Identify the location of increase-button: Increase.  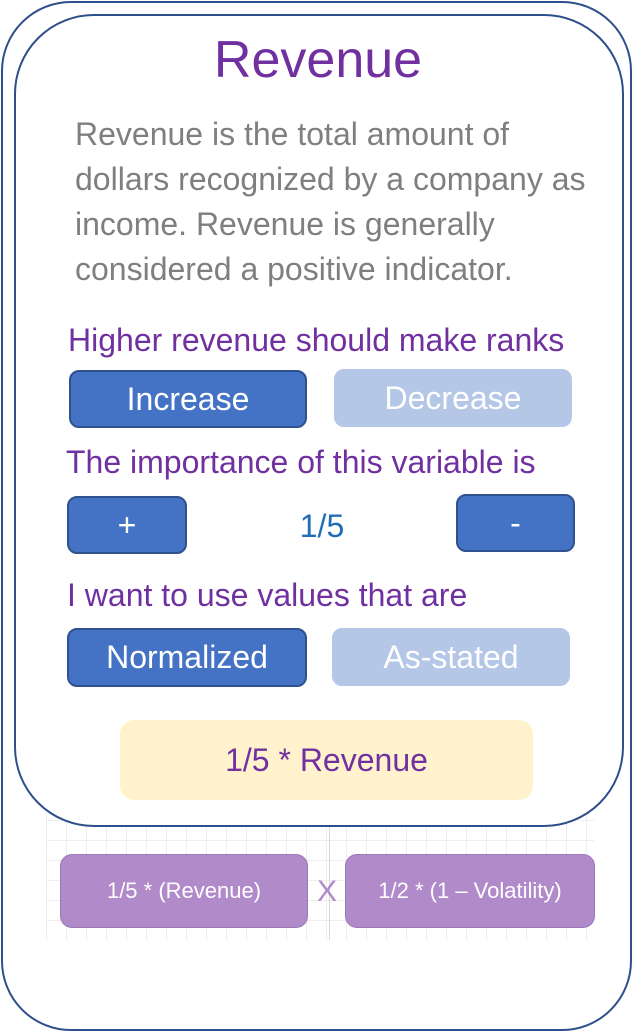
(188, 399).